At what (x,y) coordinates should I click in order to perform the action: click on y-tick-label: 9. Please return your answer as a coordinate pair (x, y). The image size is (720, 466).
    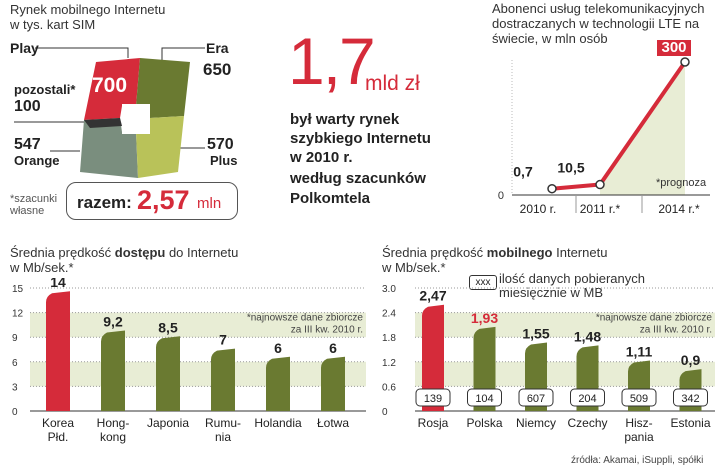
    Looking at the image, I should click on (15, 338).